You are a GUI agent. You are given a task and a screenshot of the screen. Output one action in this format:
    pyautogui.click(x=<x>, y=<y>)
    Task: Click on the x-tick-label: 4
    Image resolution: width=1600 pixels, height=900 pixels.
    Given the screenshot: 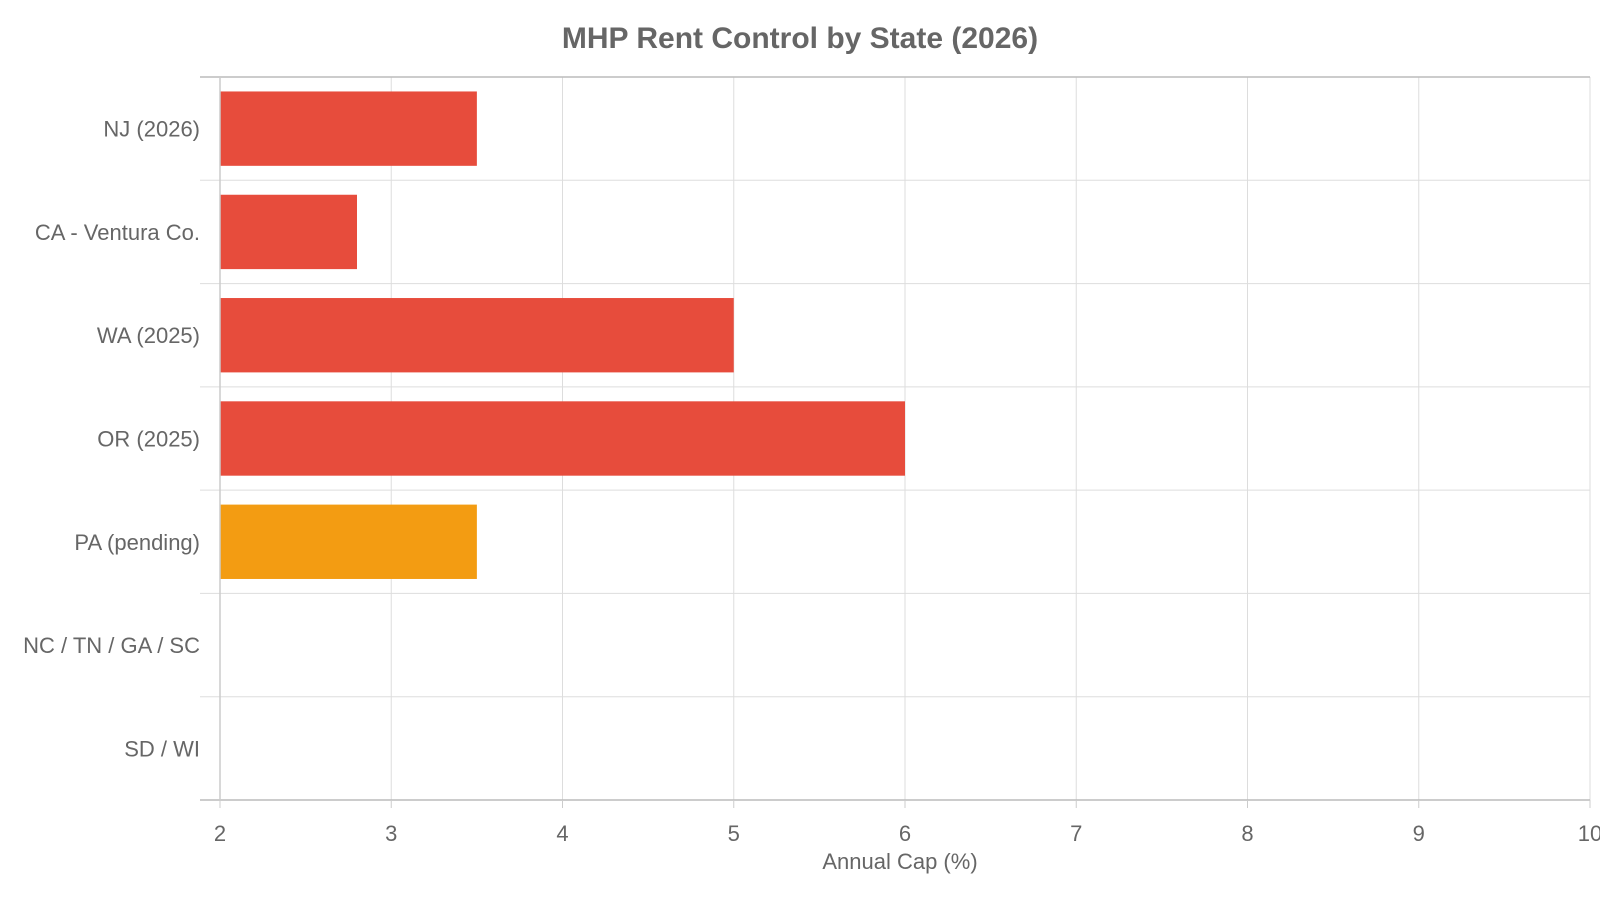 What is the action you would take?
    pyautogui.click(x=562, y=833)
    